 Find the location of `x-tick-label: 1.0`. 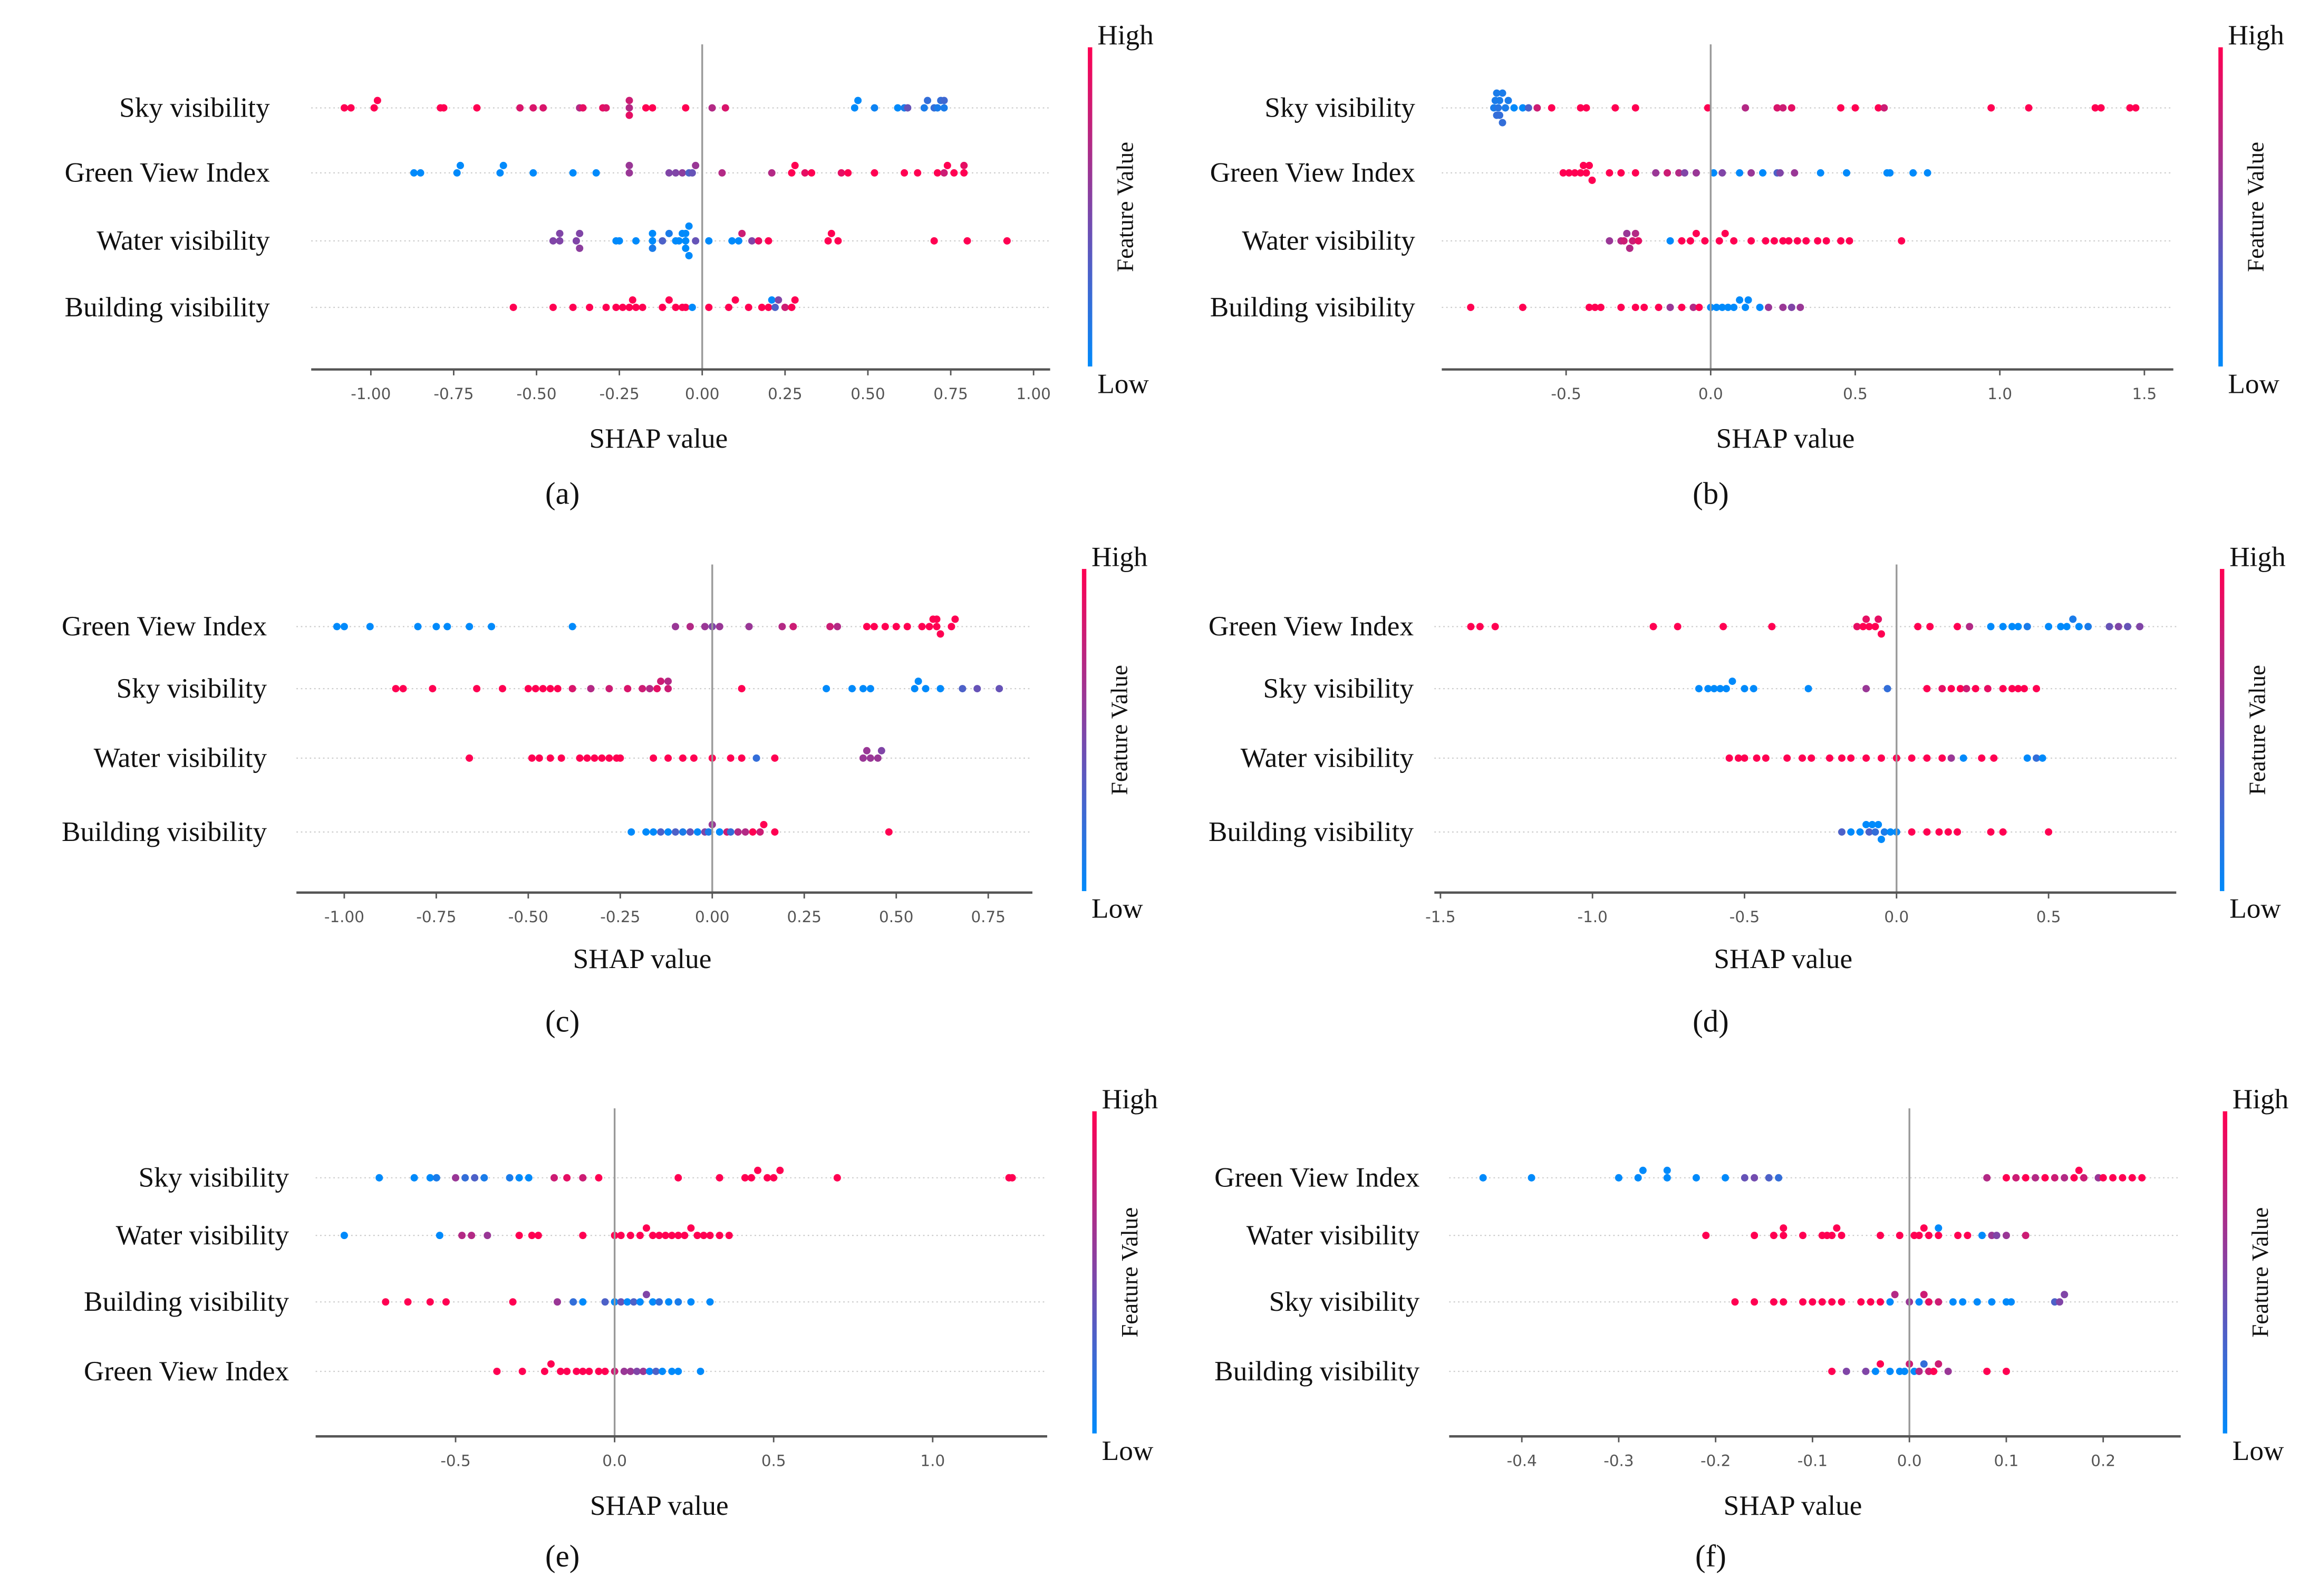

x-tick-label: 1.0 is located at coordinates (1999, 394).